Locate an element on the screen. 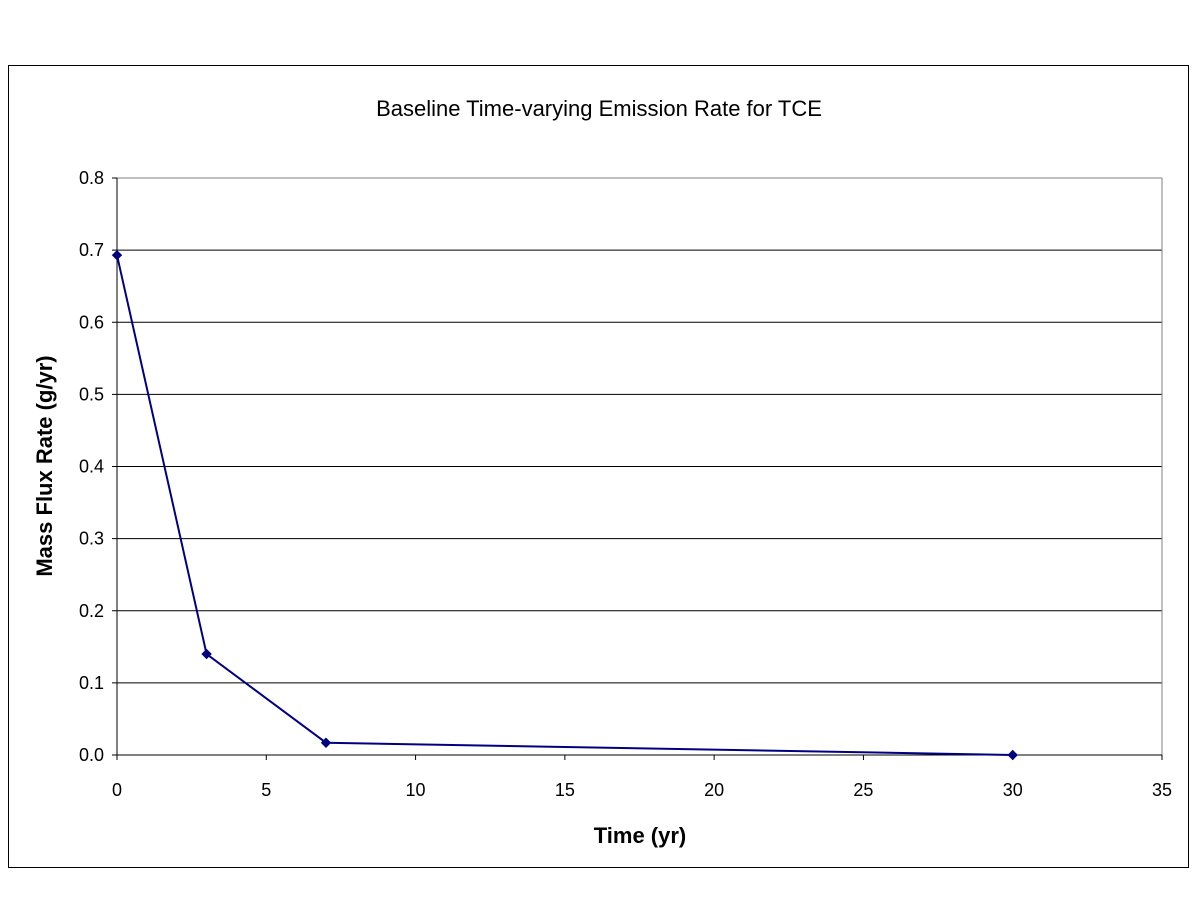 The height and width of the screenshot is (898, 1198). y-tick-label: 0.7 is located at coordinates (91, 250).